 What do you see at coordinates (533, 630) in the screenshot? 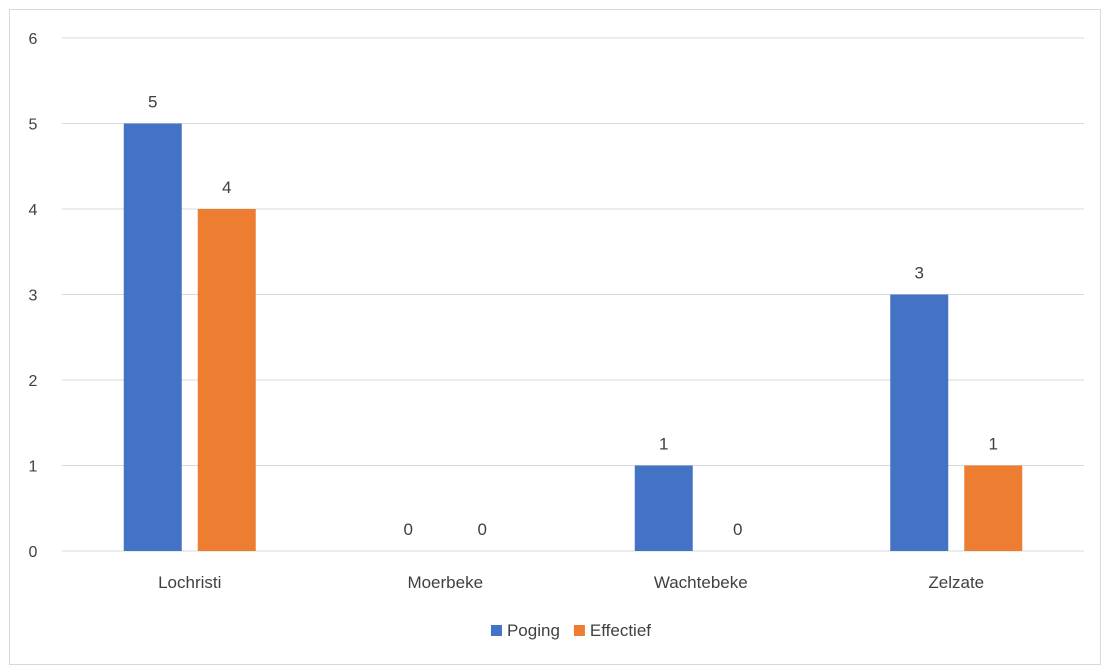
I see `legend-label-poging: Poging` at bounding box center [533, 630].